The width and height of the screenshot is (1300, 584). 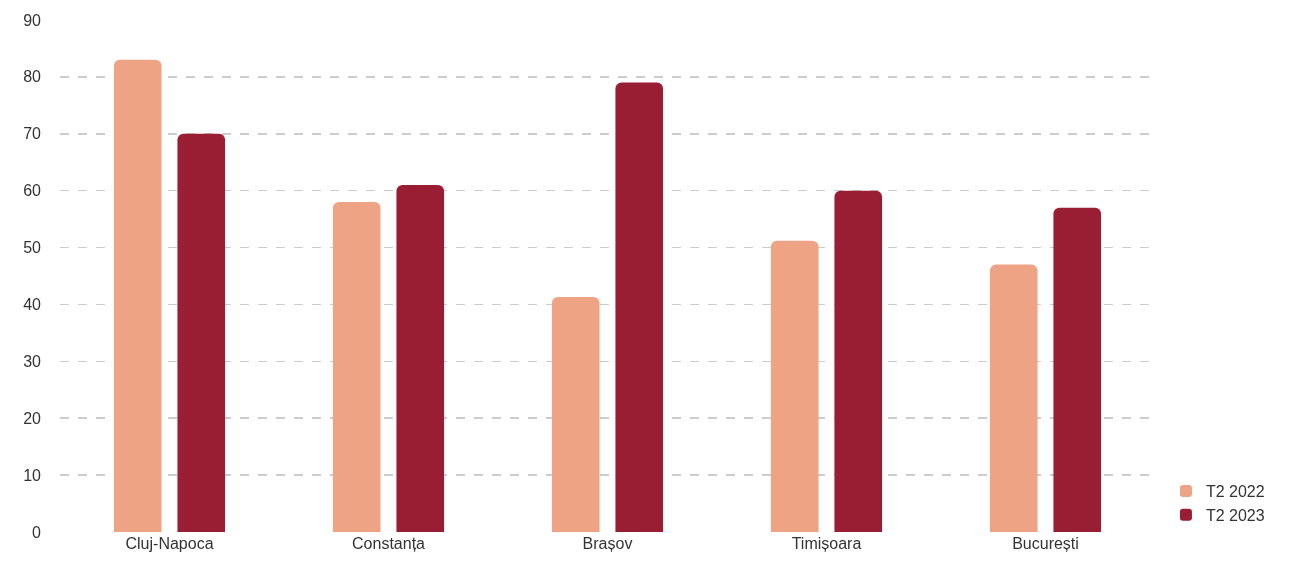 What do you see at coordinates (32, 475) in the screenshot?
I see `y-tick-label: 10` at bounding box center [32, 475].